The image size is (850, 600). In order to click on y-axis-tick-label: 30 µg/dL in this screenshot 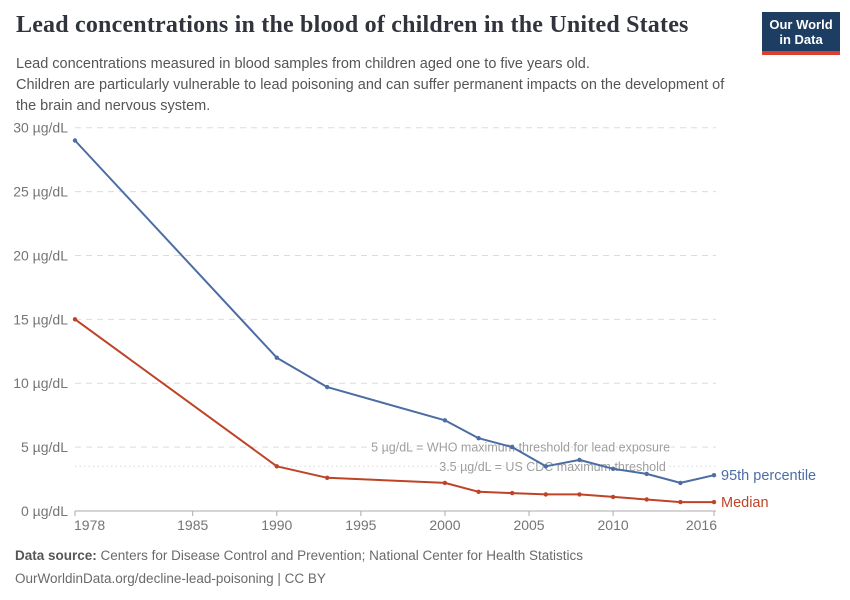, I will do `click(40, 128)`.